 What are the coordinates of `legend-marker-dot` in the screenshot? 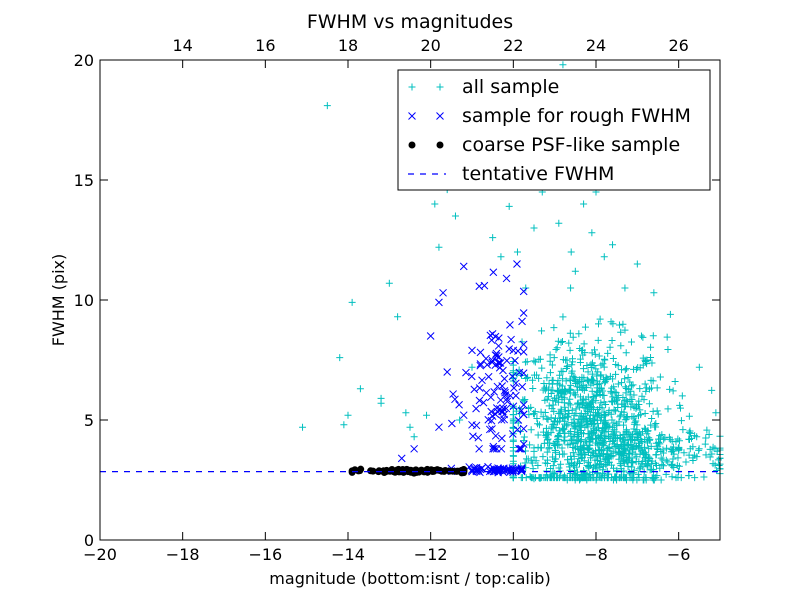 It's located at (440, 145).